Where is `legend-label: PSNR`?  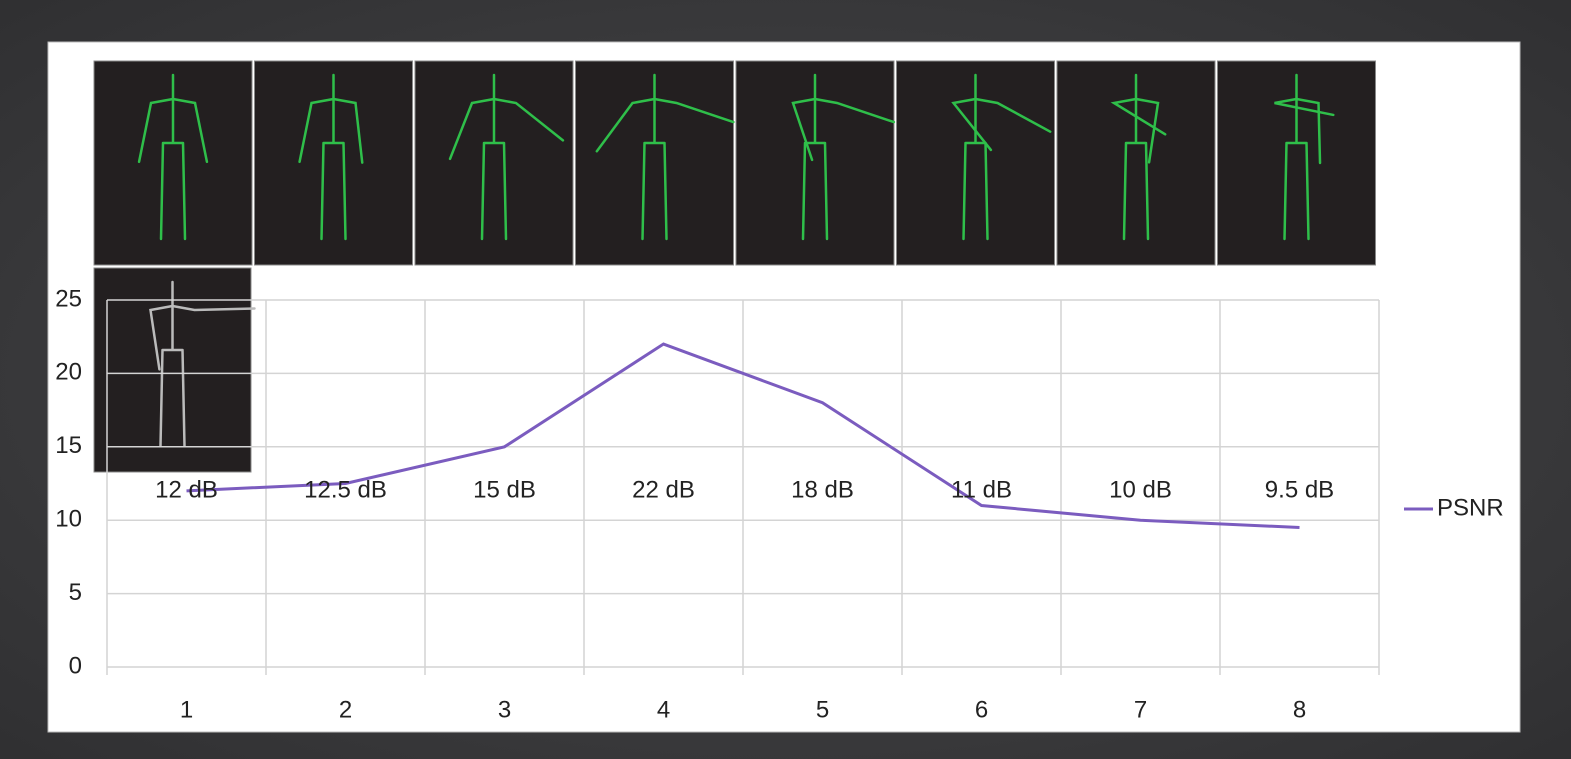 legend-label: PSNR is located at coordinates (1470, 507).